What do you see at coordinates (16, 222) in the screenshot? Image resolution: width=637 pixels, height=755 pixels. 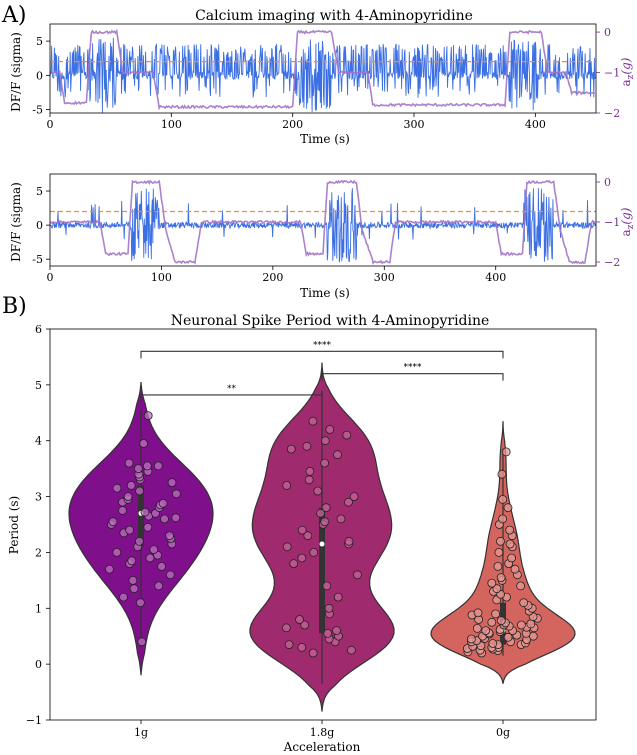 I see `y-axis-label-bottom: DF/F (sigma)` at bounding box center [16, 222].